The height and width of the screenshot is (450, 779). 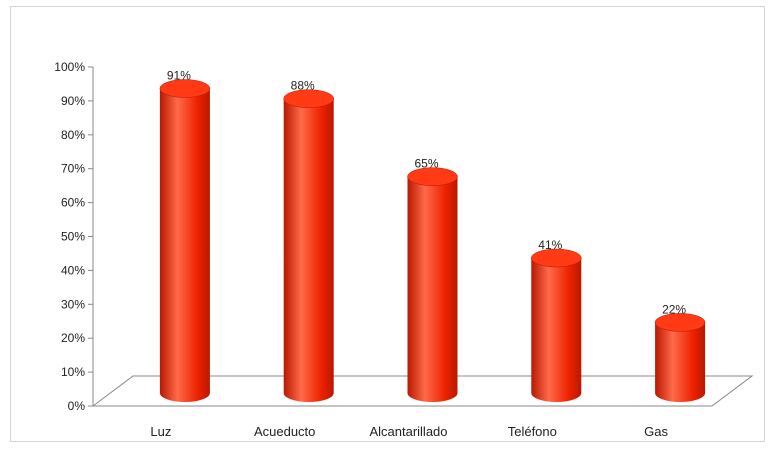 I want to click on data-label: 22%, so click(x=674, y=309).